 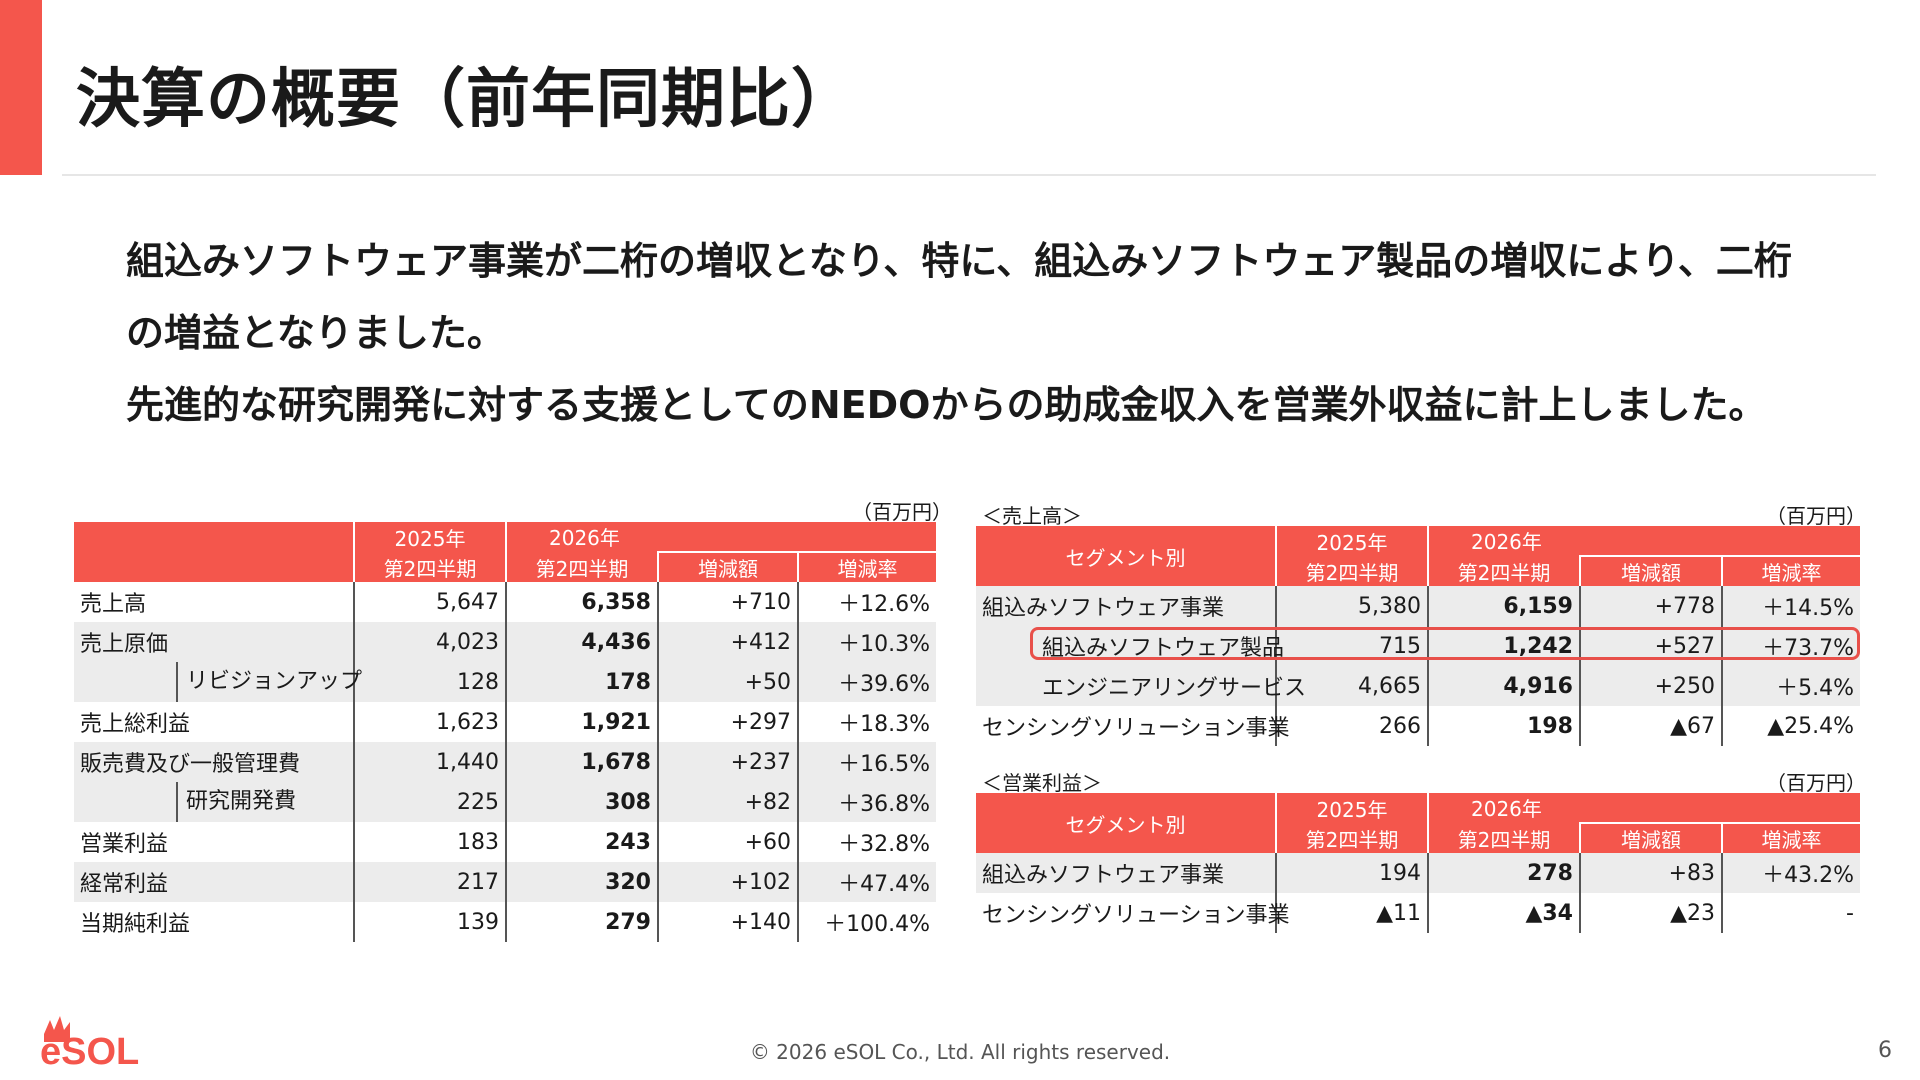 What do you see at coordinates (582, 567) in the screenshot?
I see `pl-header-period-2026: 第2四半期` at bounding box center [582, 567].